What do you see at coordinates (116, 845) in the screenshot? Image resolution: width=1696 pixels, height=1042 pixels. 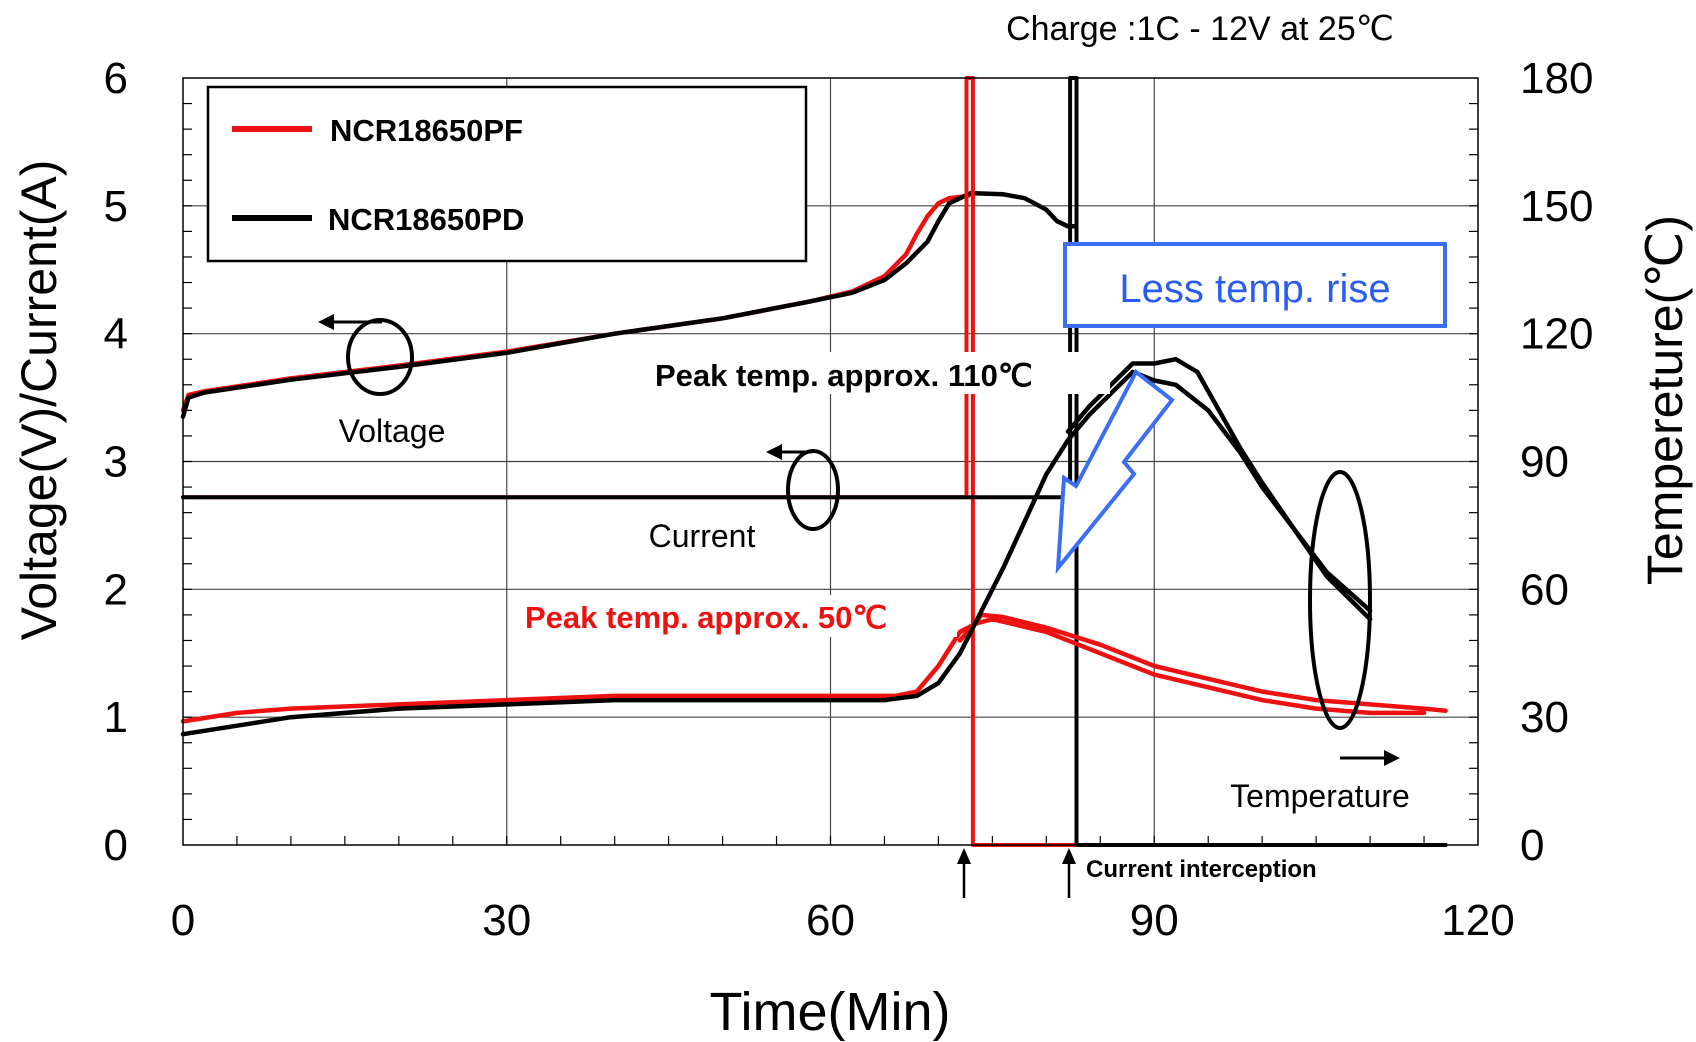 I see `y-tick-label-0: 0` at bounding box center [116, 845].